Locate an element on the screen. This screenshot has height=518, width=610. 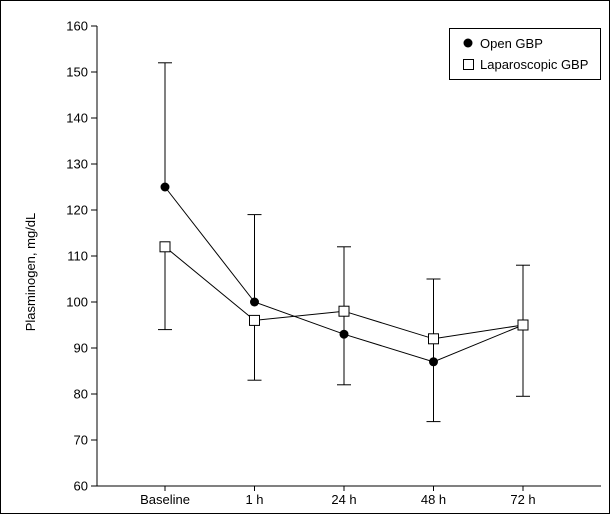
legend-item-open-gbp: Open GBP is located at coordinates (501, 43).